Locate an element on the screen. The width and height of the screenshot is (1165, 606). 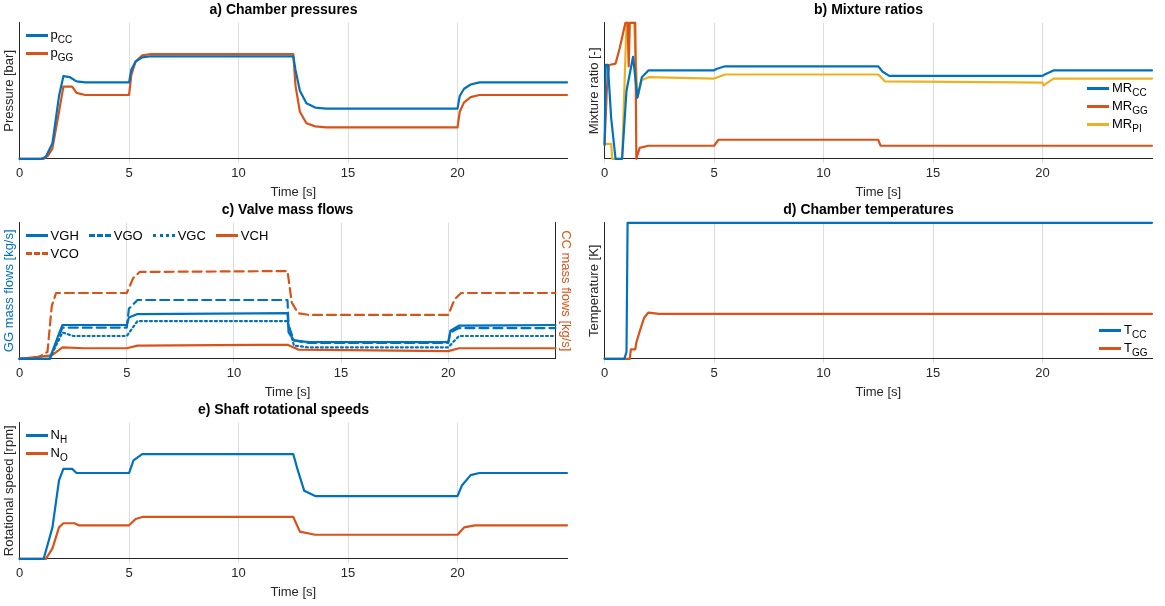
y-axis-title: Rotational speed [rpm] is located at coordinates (9, 491).